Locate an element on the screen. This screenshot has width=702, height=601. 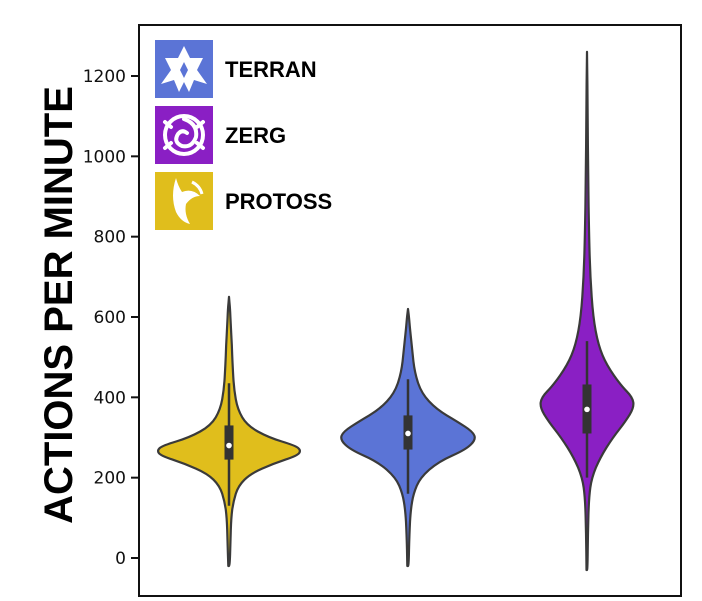
violin-zerg is located at coordinates (587, 311).